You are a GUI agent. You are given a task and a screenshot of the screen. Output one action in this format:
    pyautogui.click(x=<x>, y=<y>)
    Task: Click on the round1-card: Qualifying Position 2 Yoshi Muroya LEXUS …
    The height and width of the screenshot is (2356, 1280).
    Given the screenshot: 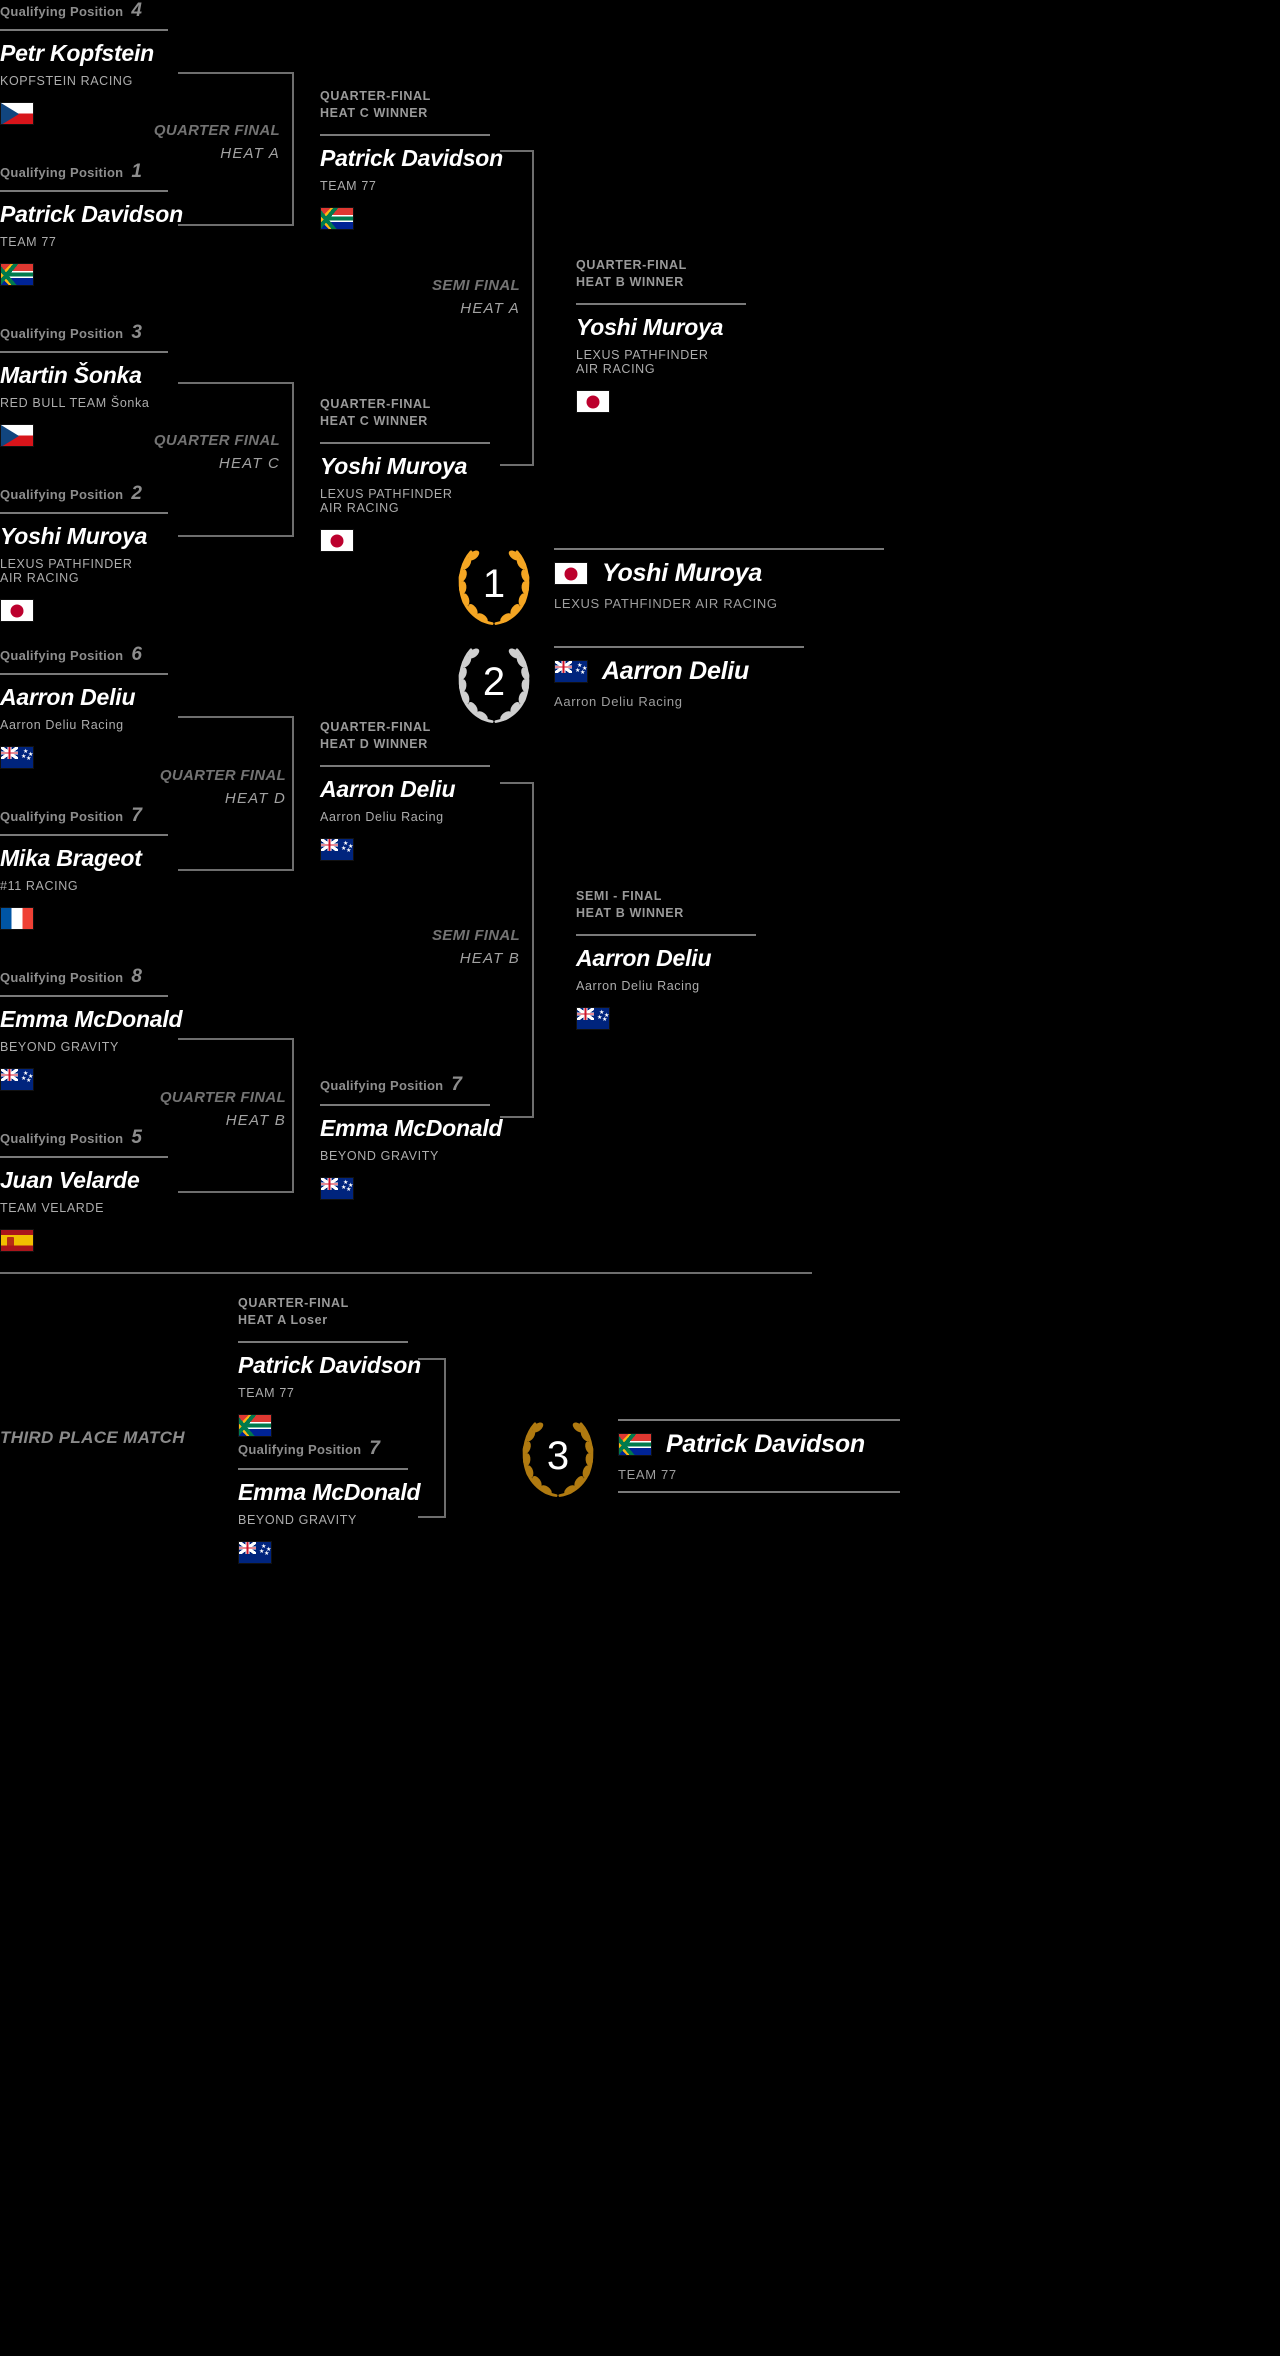 What is the action you would take?
    pyautogui.click(x=84, y=553)
    